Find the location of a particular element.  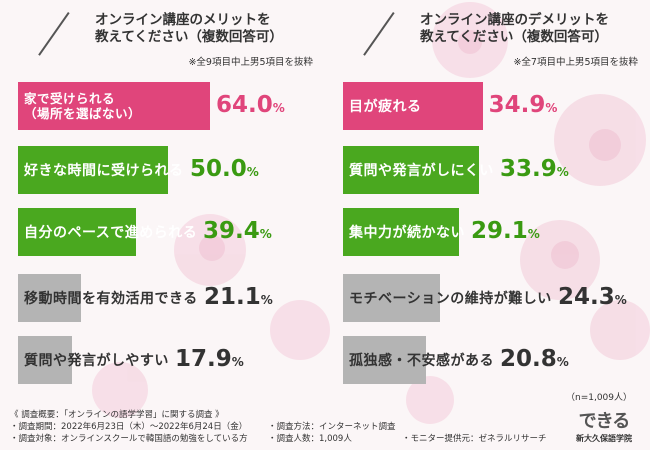

value-number: 39.4 is located at coordinates (231, 231).